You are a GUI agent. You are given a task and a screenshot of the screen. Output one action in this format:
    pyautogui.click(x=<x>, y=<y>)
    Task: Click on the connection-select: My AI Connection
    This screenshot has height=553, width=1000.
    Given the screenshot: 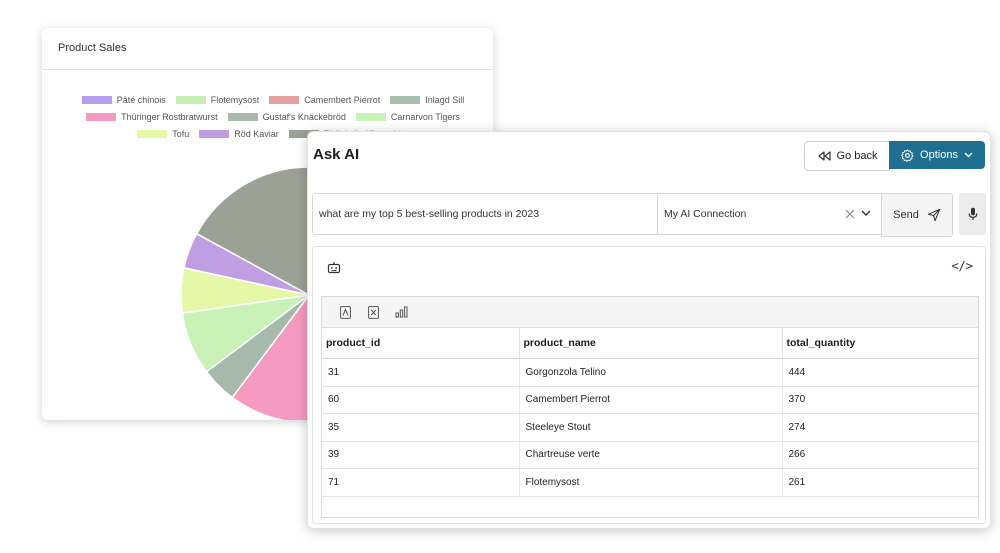 What is the action you would take?
    pyautogui.click(x=770, y=214)
    